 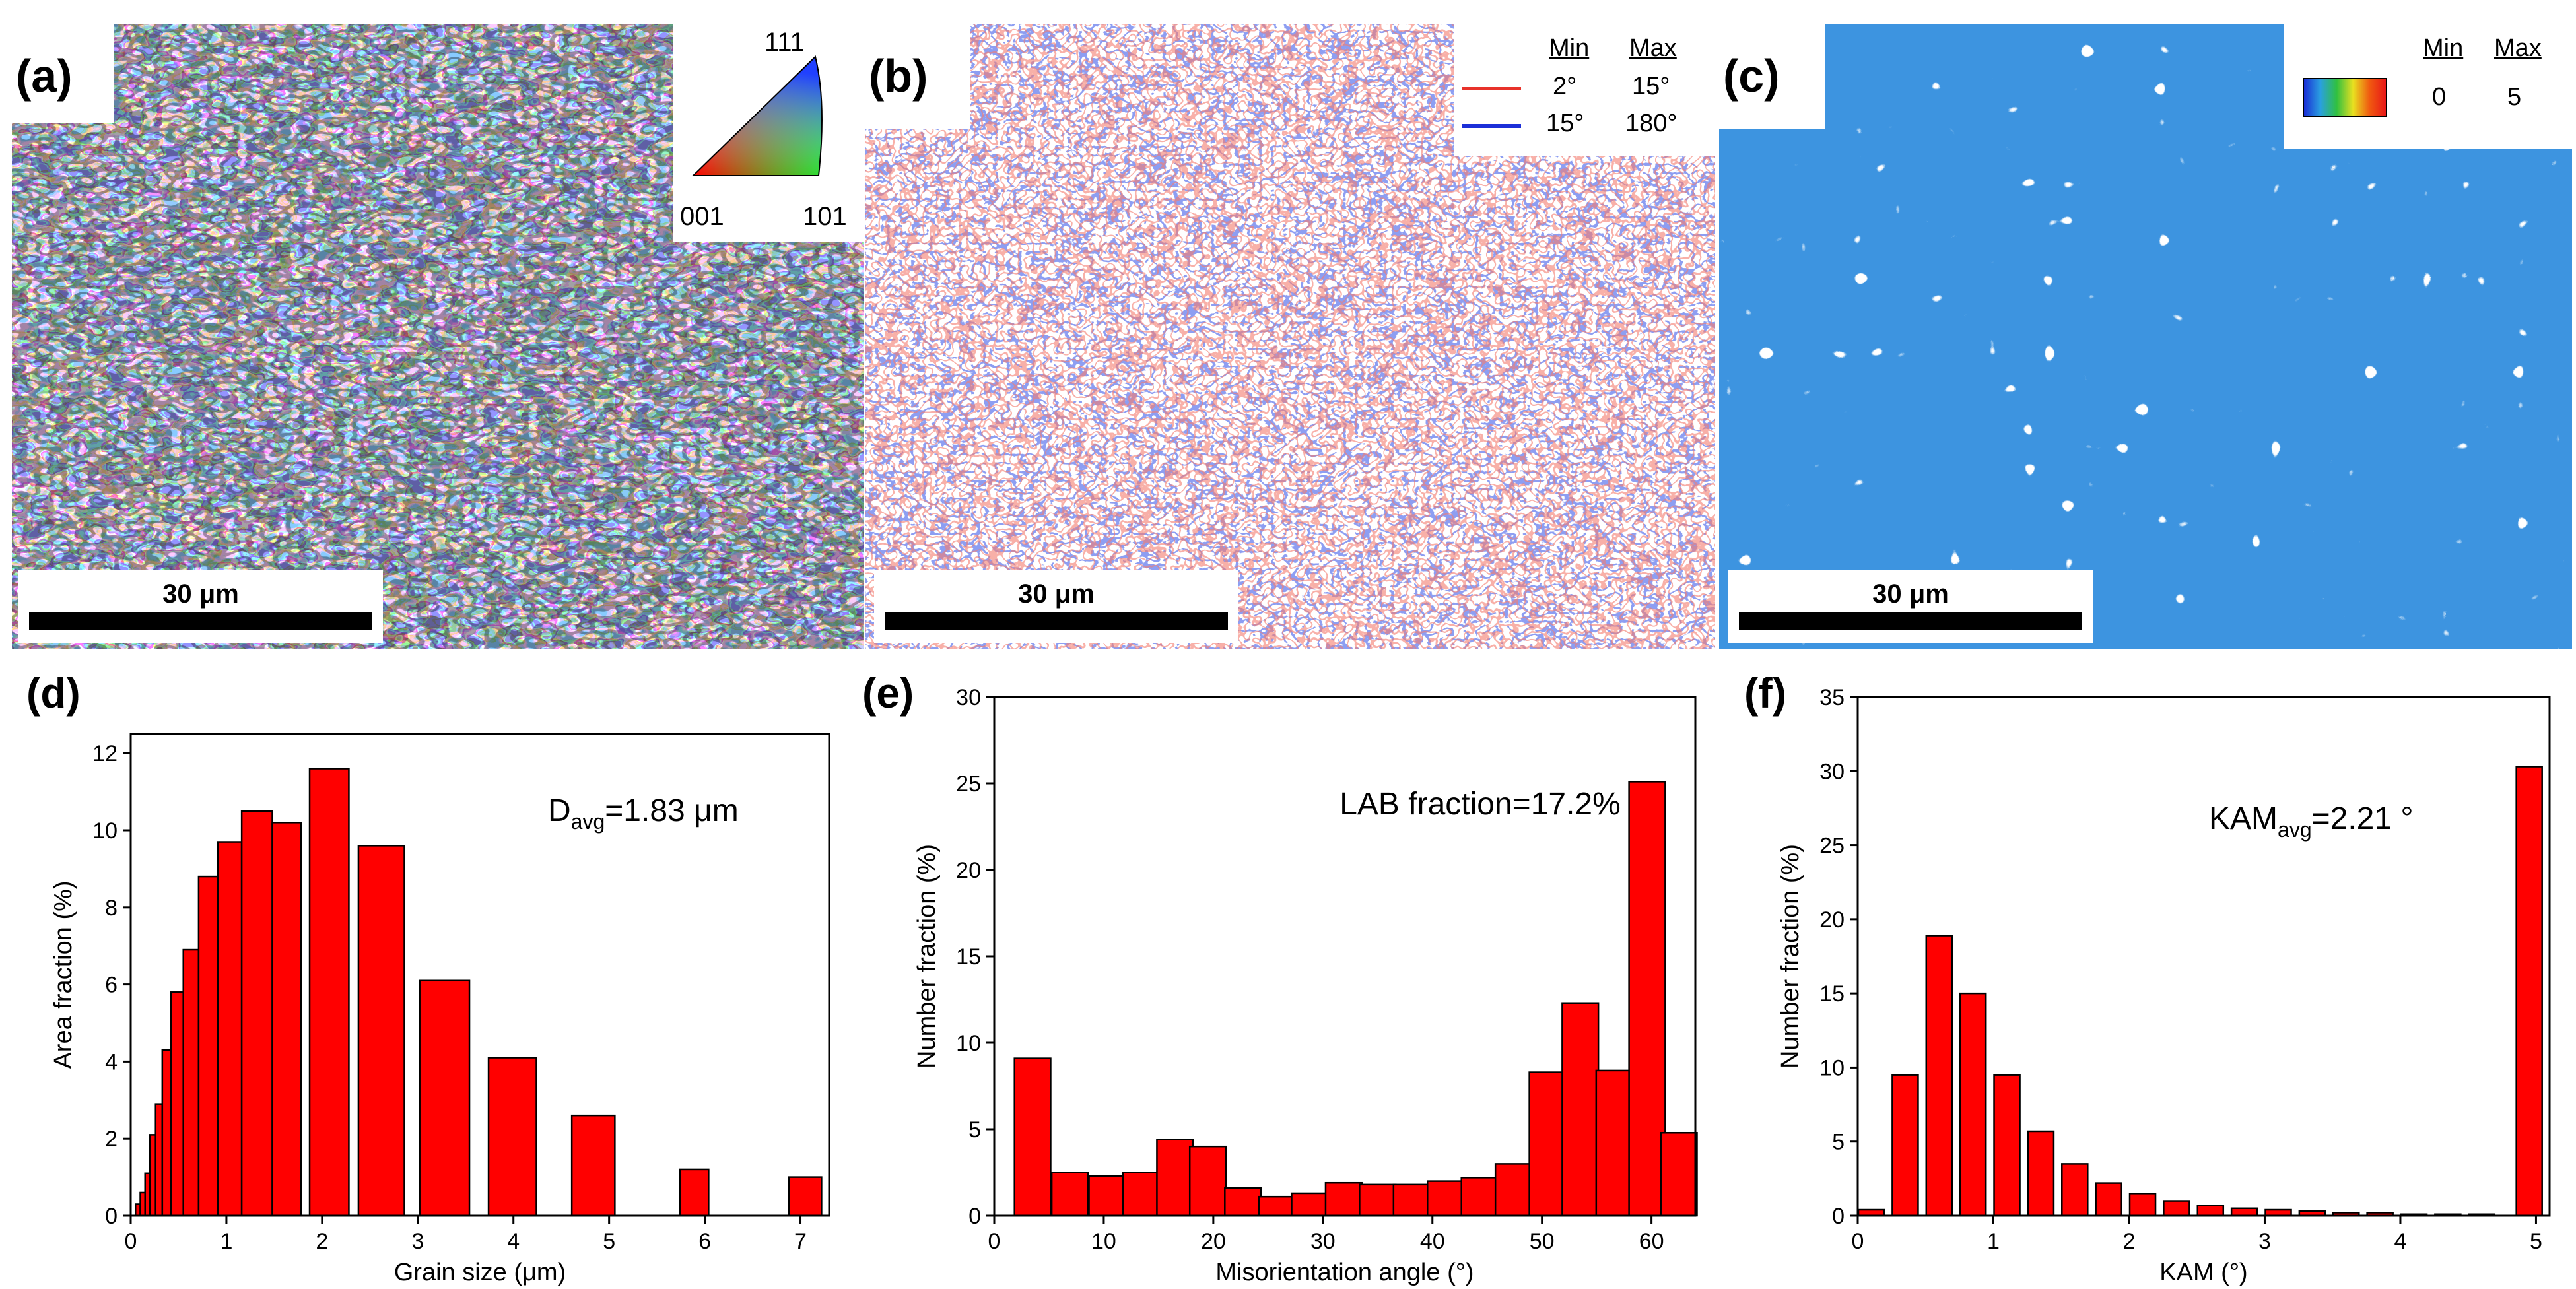 I want to click on x-axis-label: Grain size (μm), so click(x=480, y=1272).